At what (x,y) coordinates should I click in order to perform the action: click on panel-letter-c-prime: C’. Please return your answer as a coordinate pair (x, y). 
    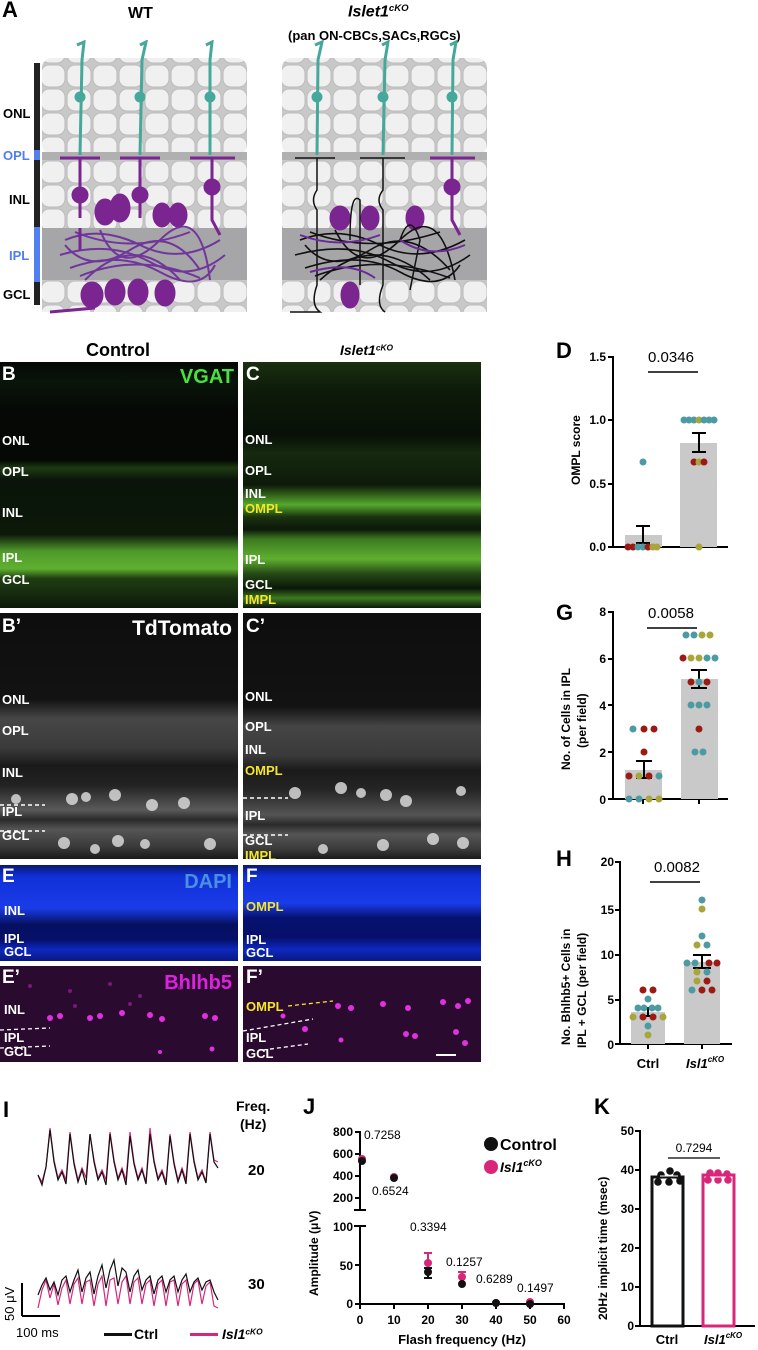
    Looking at the image, I should click on (255, 626).